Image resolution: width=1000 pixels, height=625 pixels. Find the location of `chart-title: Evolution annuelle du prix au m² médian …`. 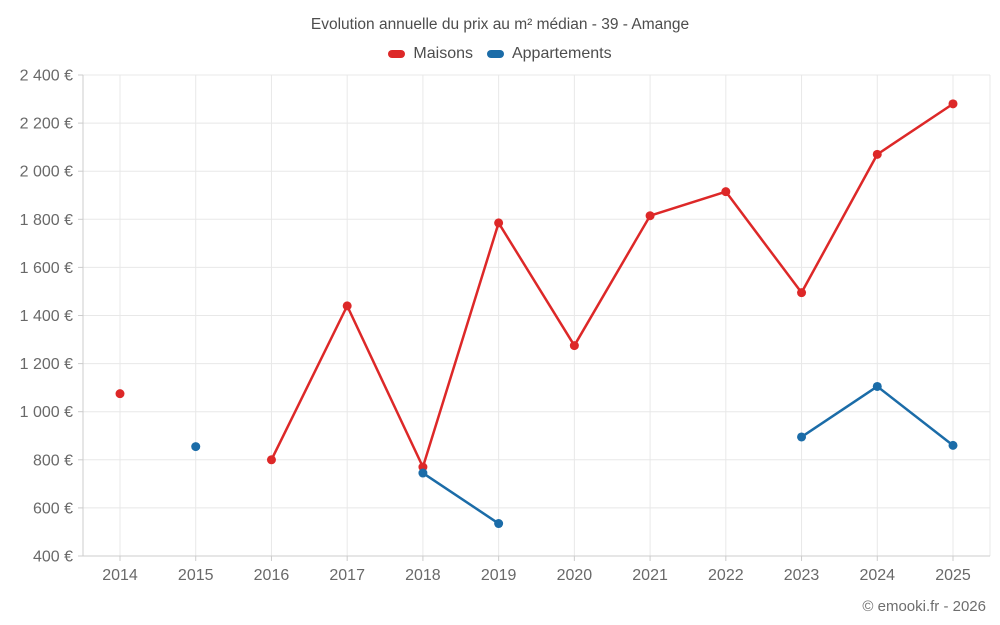

chart-title: Evolution annuelle du prix au m² médian … is located at coordinates (500, 24).